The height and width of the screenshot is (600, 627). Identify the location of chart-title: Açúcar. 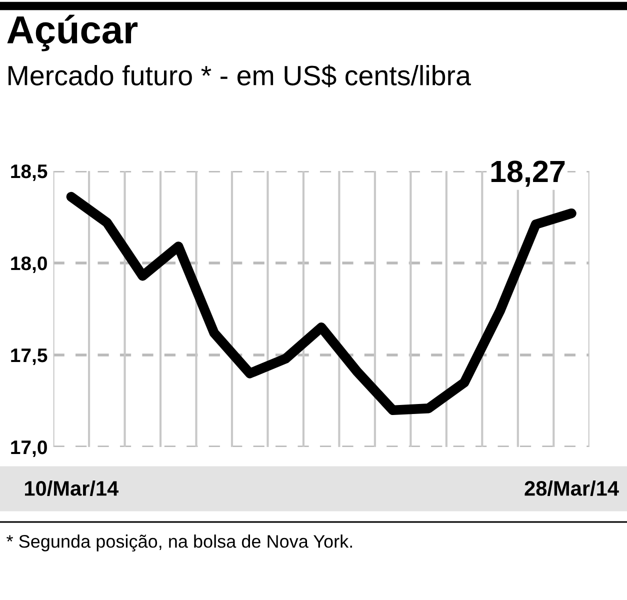
(72, 33).